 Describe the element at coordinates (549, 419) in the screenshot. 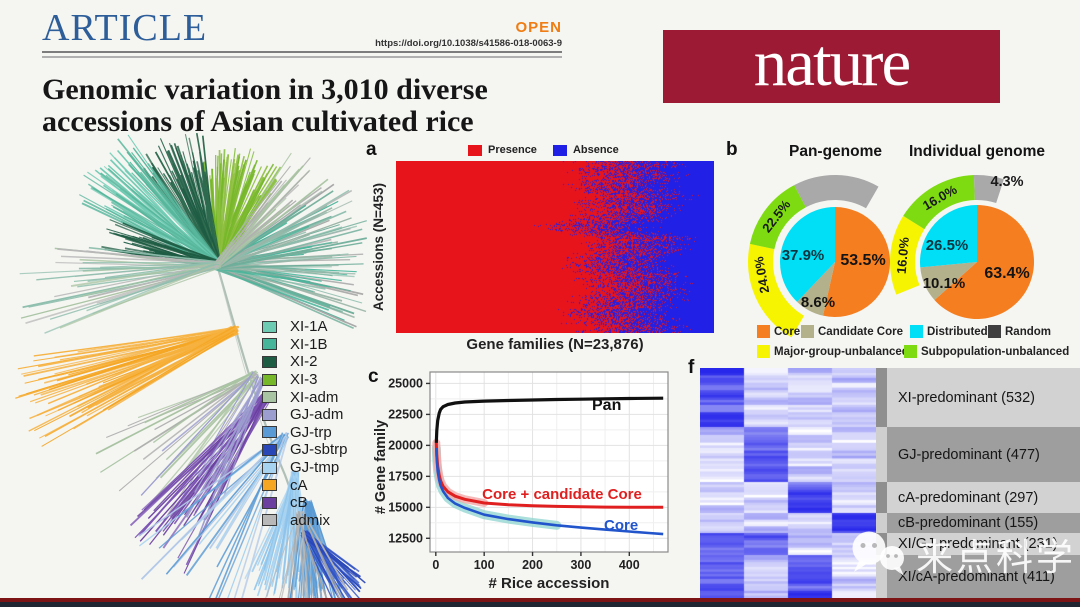

I see `pan-curve` at that location.